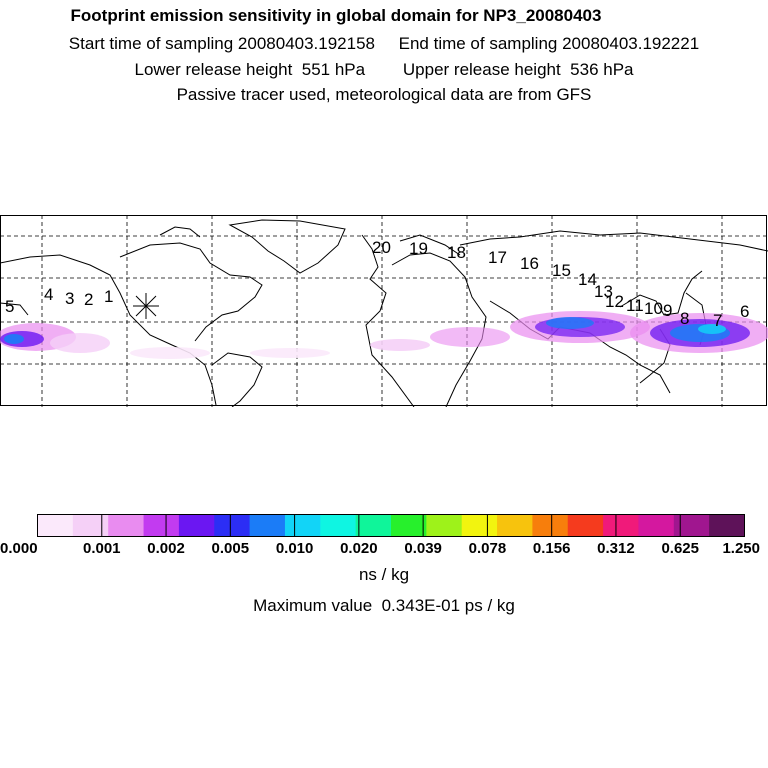  What do you see at coordinates (146, 306) in the screenshot?
I see `asterisk-icon` at bounding box center [146, 306].